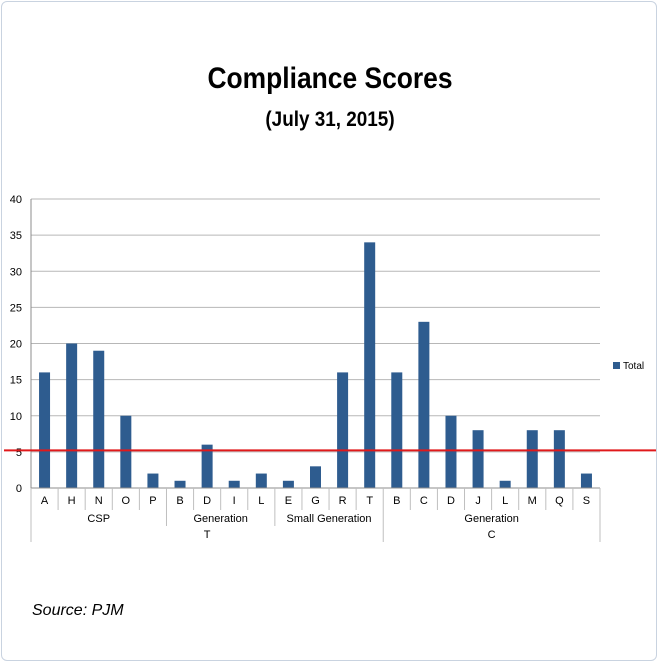 This screenshot has width=660, height=664. I want to click on y-tick-label: 40, so click(16, 200).